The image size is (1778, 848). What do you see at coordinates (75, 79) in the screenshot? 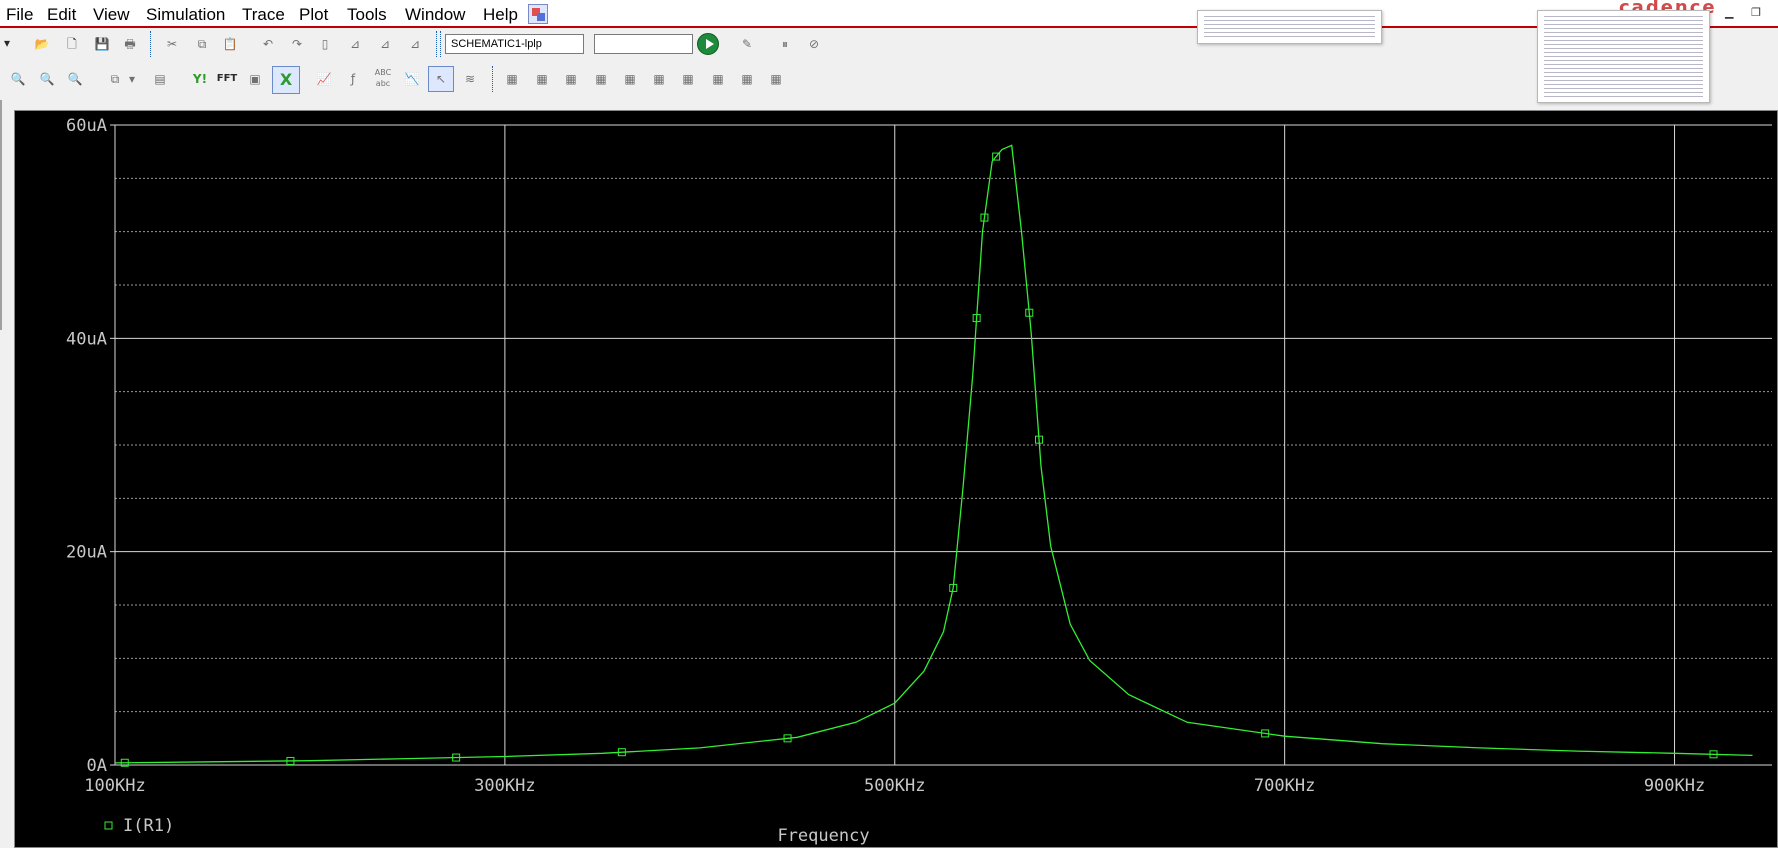
I see `zoom-out-icon: 🔍` at bounding box center [75, 79].